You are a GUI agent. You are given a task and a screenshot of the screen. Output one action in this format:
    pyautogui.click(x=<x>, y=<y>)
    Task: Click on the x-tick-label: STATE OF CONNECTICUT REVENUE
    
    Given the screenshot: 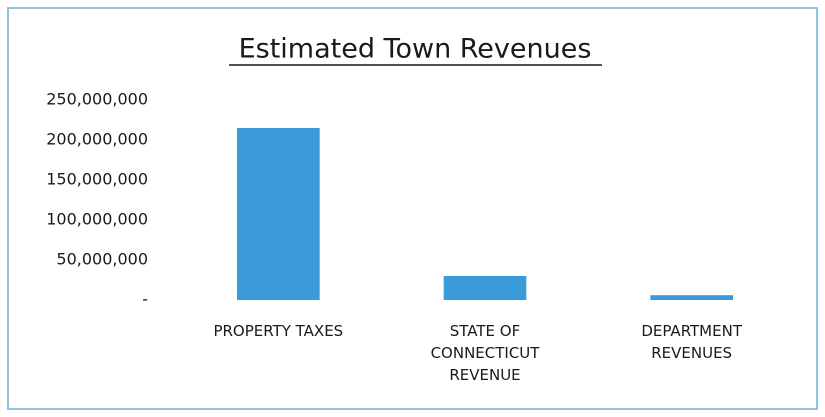 What is the action you would take?
    pyautogui.click(x=485, y=353)
    